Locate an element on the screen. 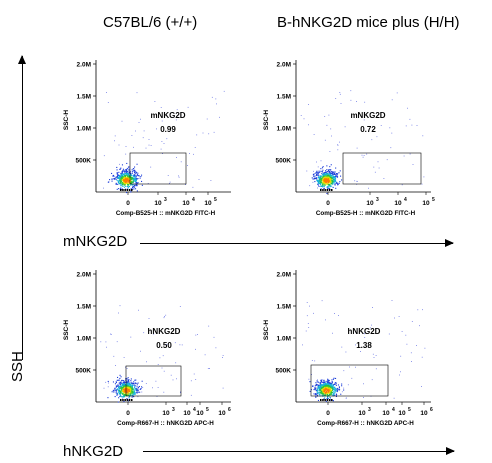  y-tick-label: 1.0M is located at coordinates (84, 339).